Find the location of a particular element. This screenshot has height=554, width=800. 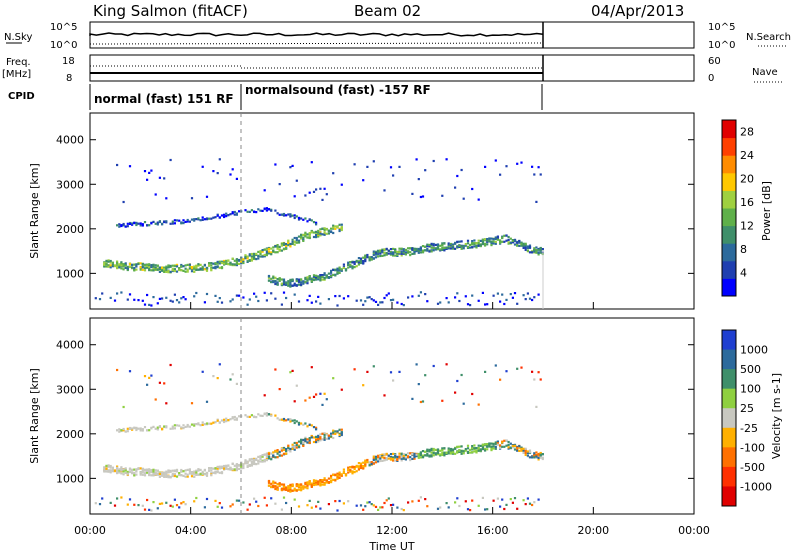

xtick: 04:00 is located at coordinates (191, 530).